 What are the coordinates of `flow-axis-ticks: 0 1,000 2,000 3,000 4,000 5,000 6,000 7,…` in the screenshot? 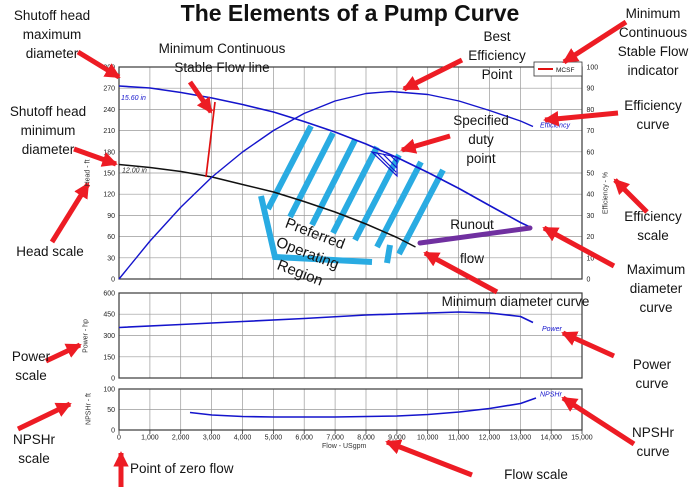 It's located at (355, 438).